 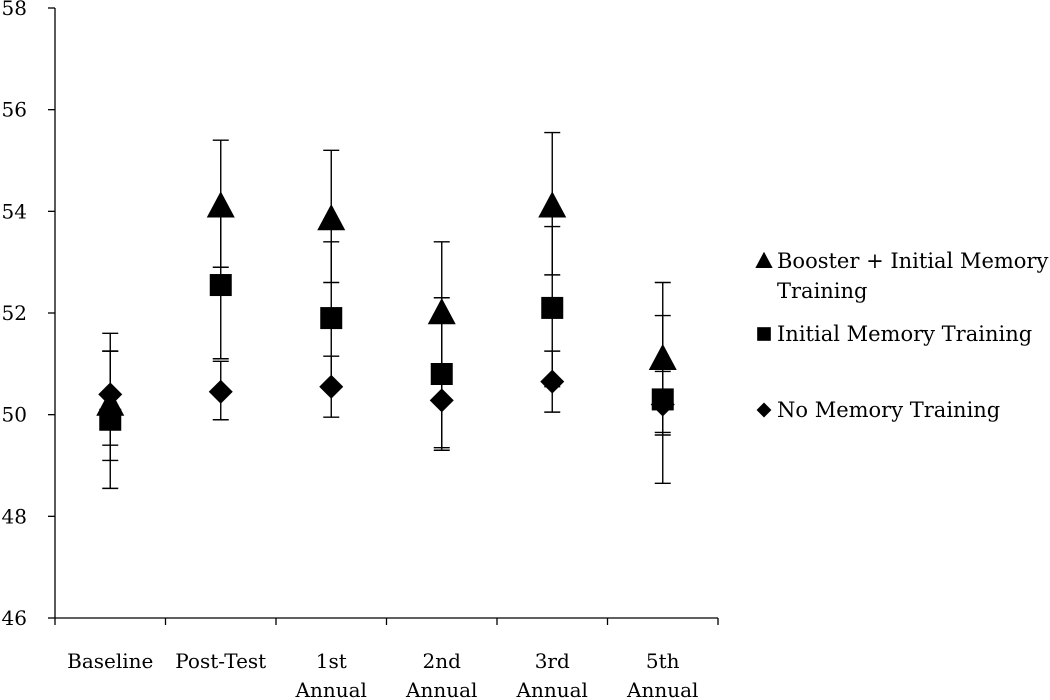 What do you see at coordinates (14, 110) in the screenshot?
I see `y-tick-label: 56` at bounding box center [14, 110].